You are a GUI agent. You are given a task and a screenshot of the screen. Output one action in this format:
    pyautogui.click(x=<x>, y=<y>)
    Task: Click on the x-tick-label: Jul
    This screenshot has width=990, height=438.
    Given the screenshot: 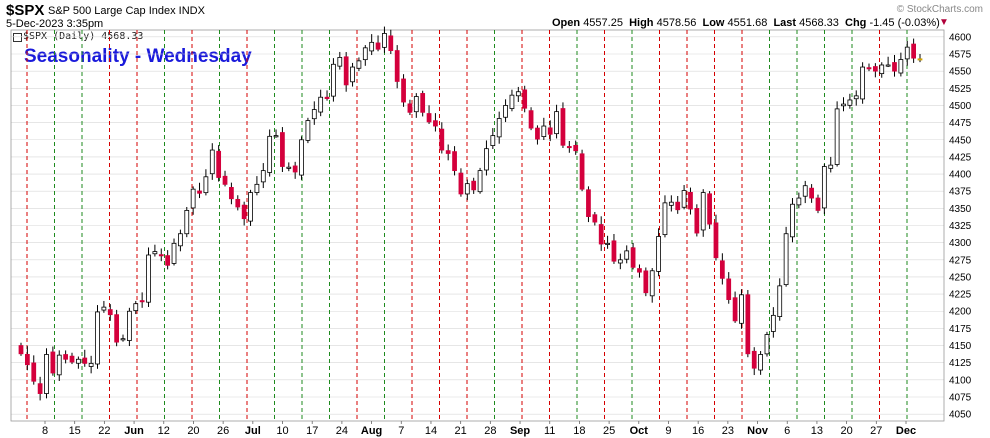 What is the action you would take?
    pyautogui.click(x=253, y=431)
    